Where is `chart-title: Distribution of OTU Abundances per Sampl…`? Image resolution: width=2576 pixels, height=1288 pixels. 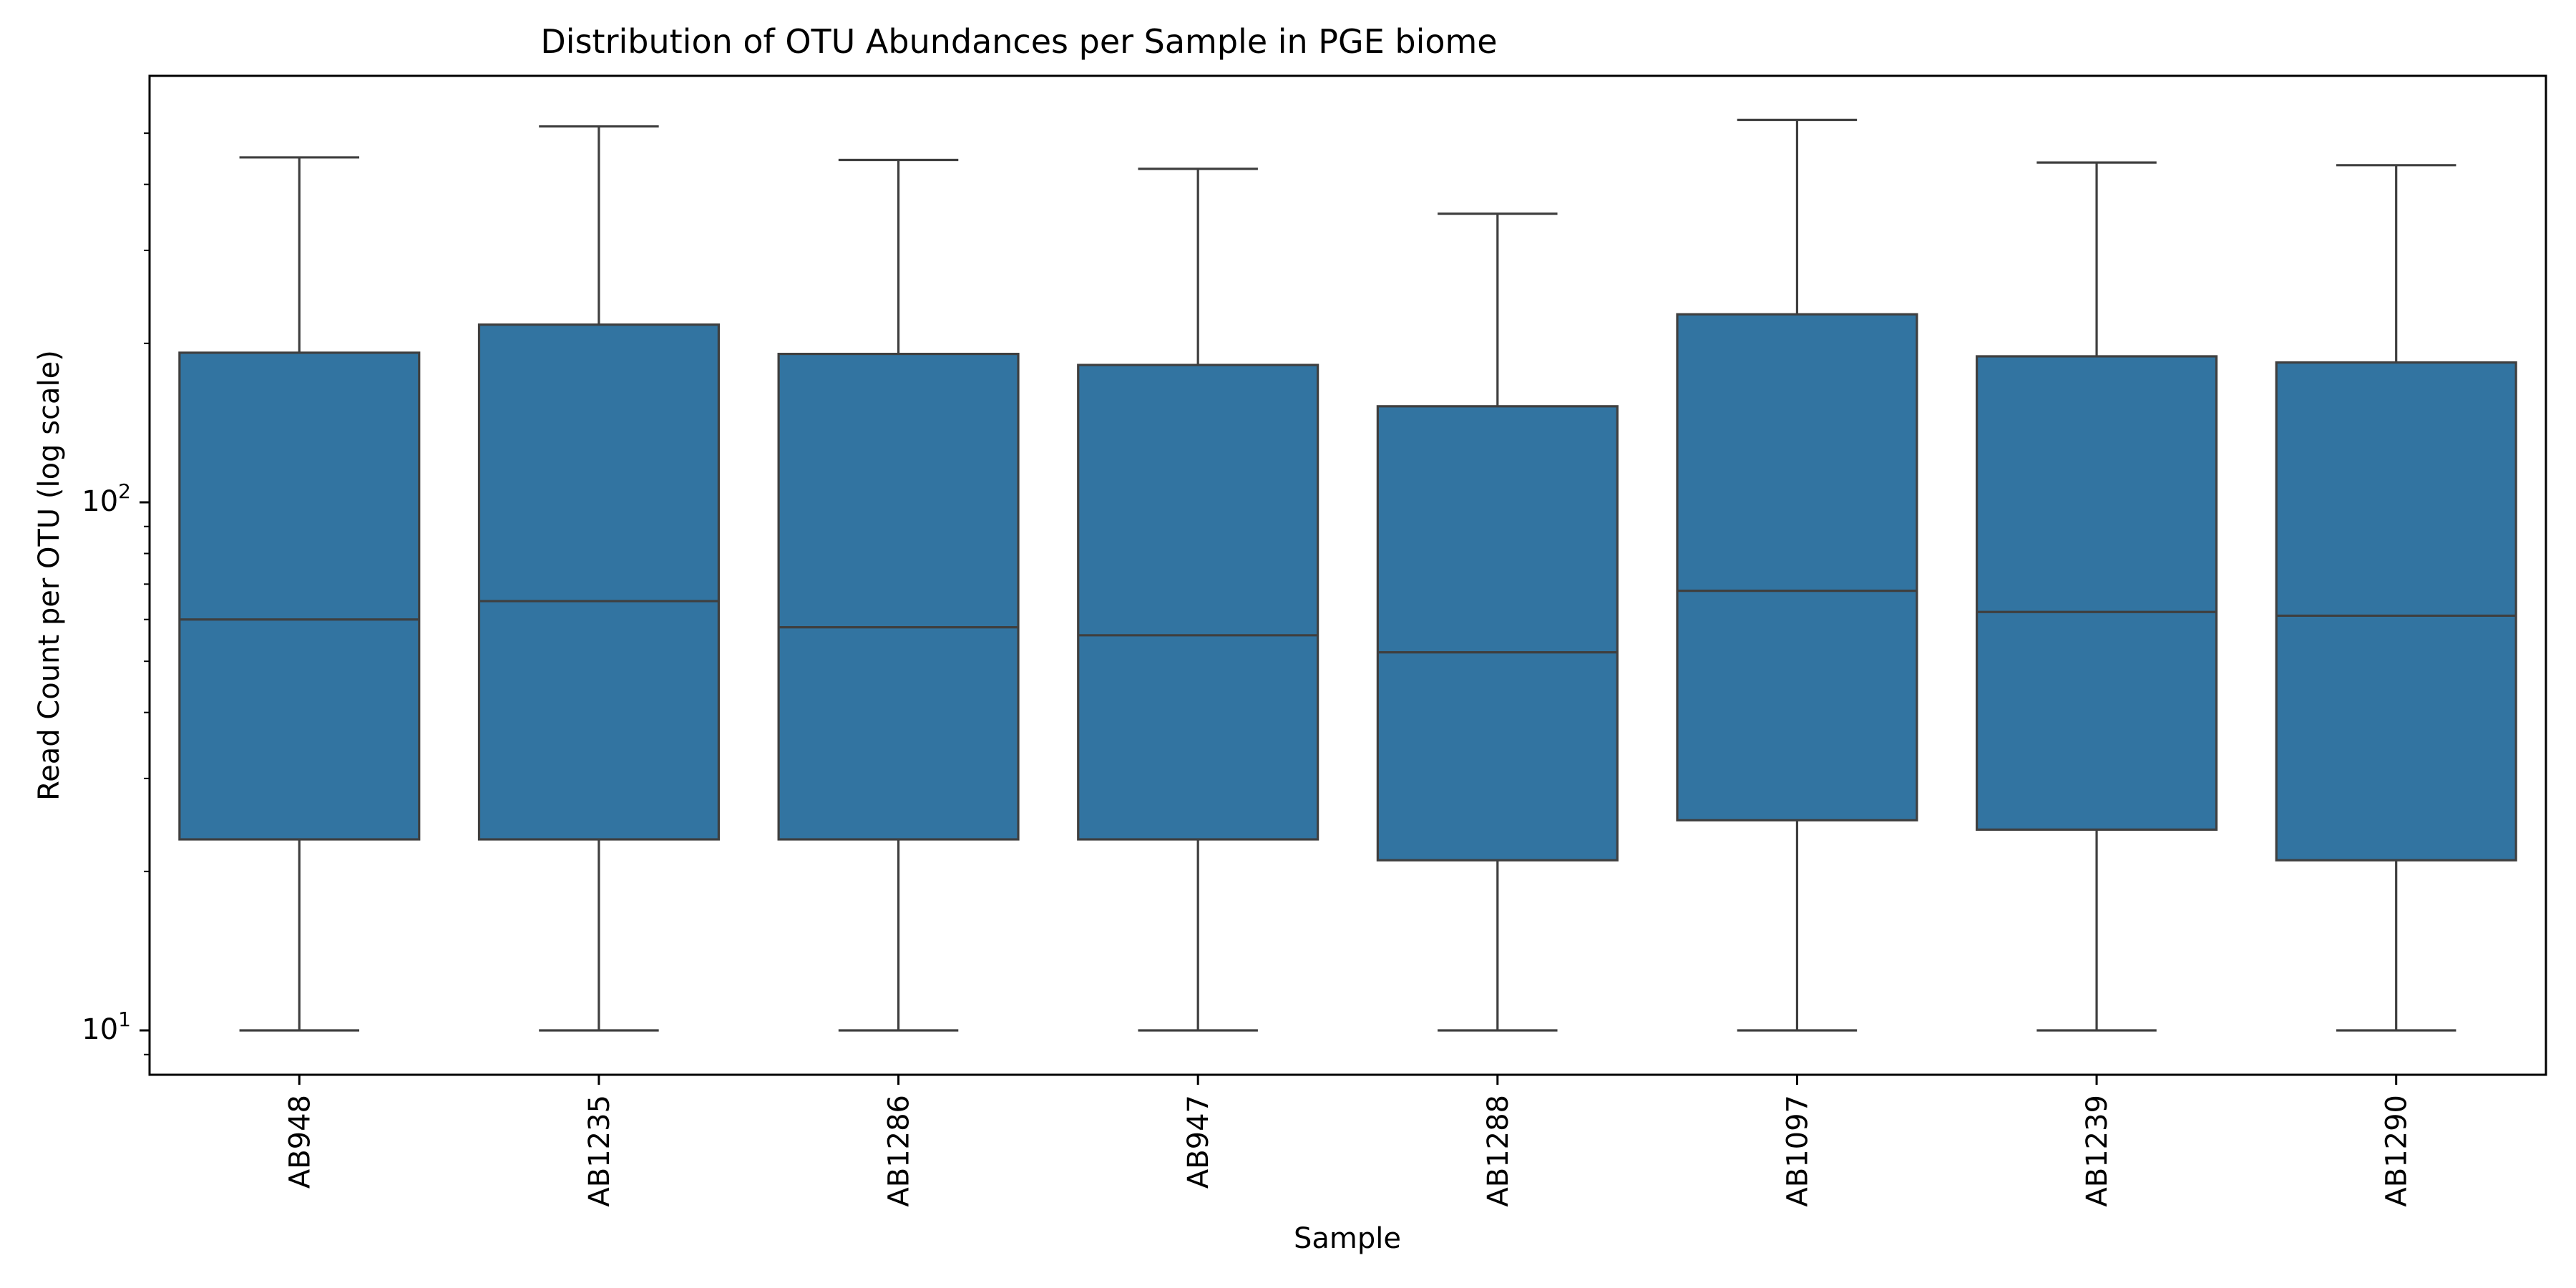 chart-title: Distribution of OTU Abundances per Sampl… is located at coordinates (1018, 41).